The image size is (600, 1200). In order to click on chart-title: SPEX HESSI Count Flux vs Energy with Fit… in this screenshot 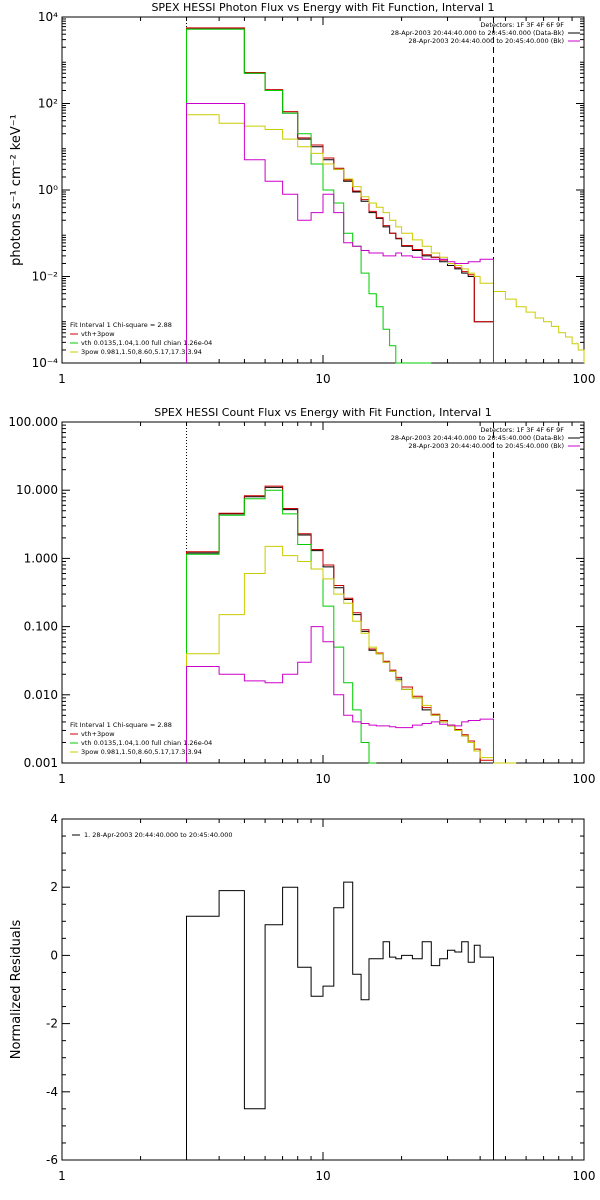, I will do `click(322, 412)`.